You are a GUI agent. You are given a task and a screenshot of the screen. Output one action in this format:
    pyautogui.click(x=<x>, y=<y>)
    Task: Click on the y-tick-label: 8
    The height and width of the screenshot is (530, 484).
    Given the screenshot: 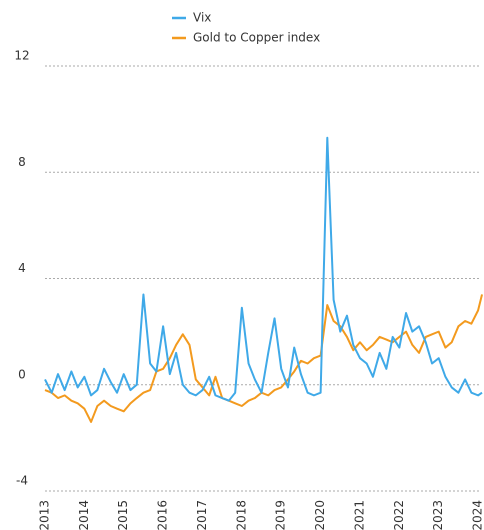 What is the action you would take?
    pyautogui.click(x=22, y=162)
    